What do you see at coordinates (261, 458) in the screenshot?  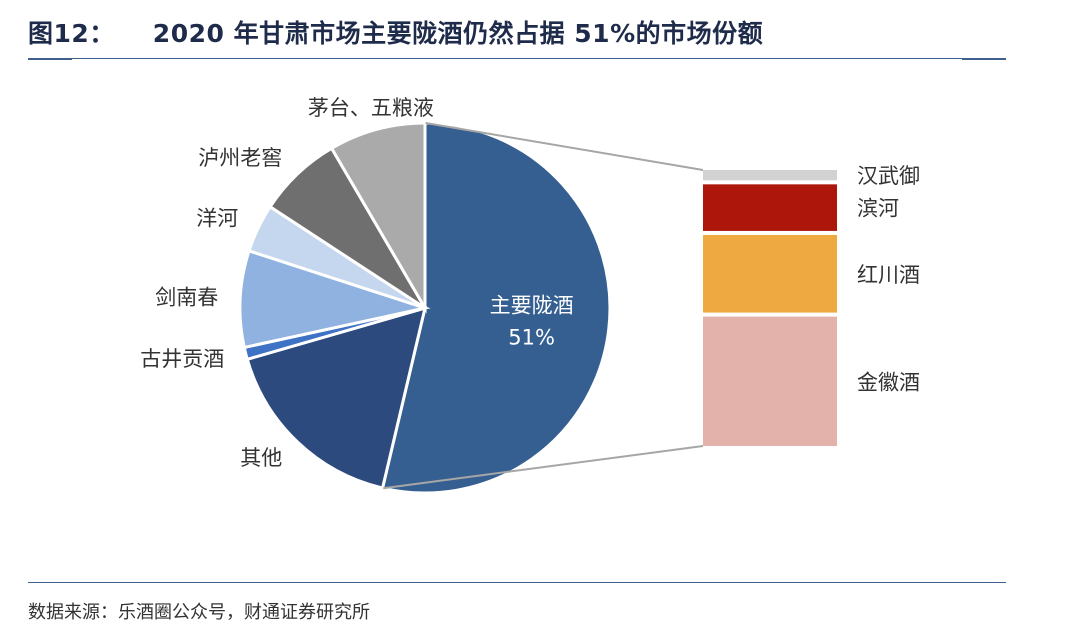 I see `slice-label-2: 其他` at bounding box center [261, 458].